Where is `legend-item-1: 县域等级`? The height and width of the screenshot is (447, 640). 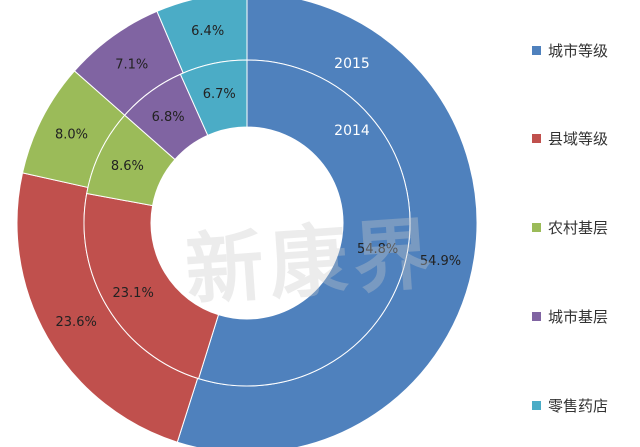 legend-item-1: 县域等级 is located at coordinates (570, 138).